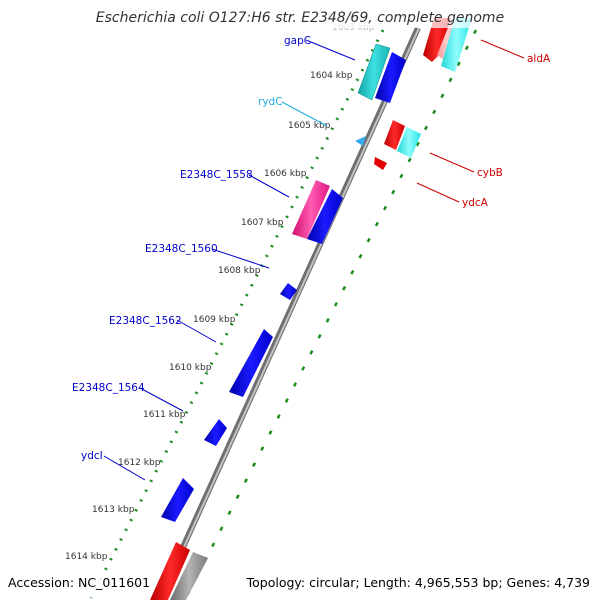 The image size is (600, 600). What do you see at coordinates (374, 72) in the screenshot?
I see `gene-gapC-block` at bounding box center [374, 72].